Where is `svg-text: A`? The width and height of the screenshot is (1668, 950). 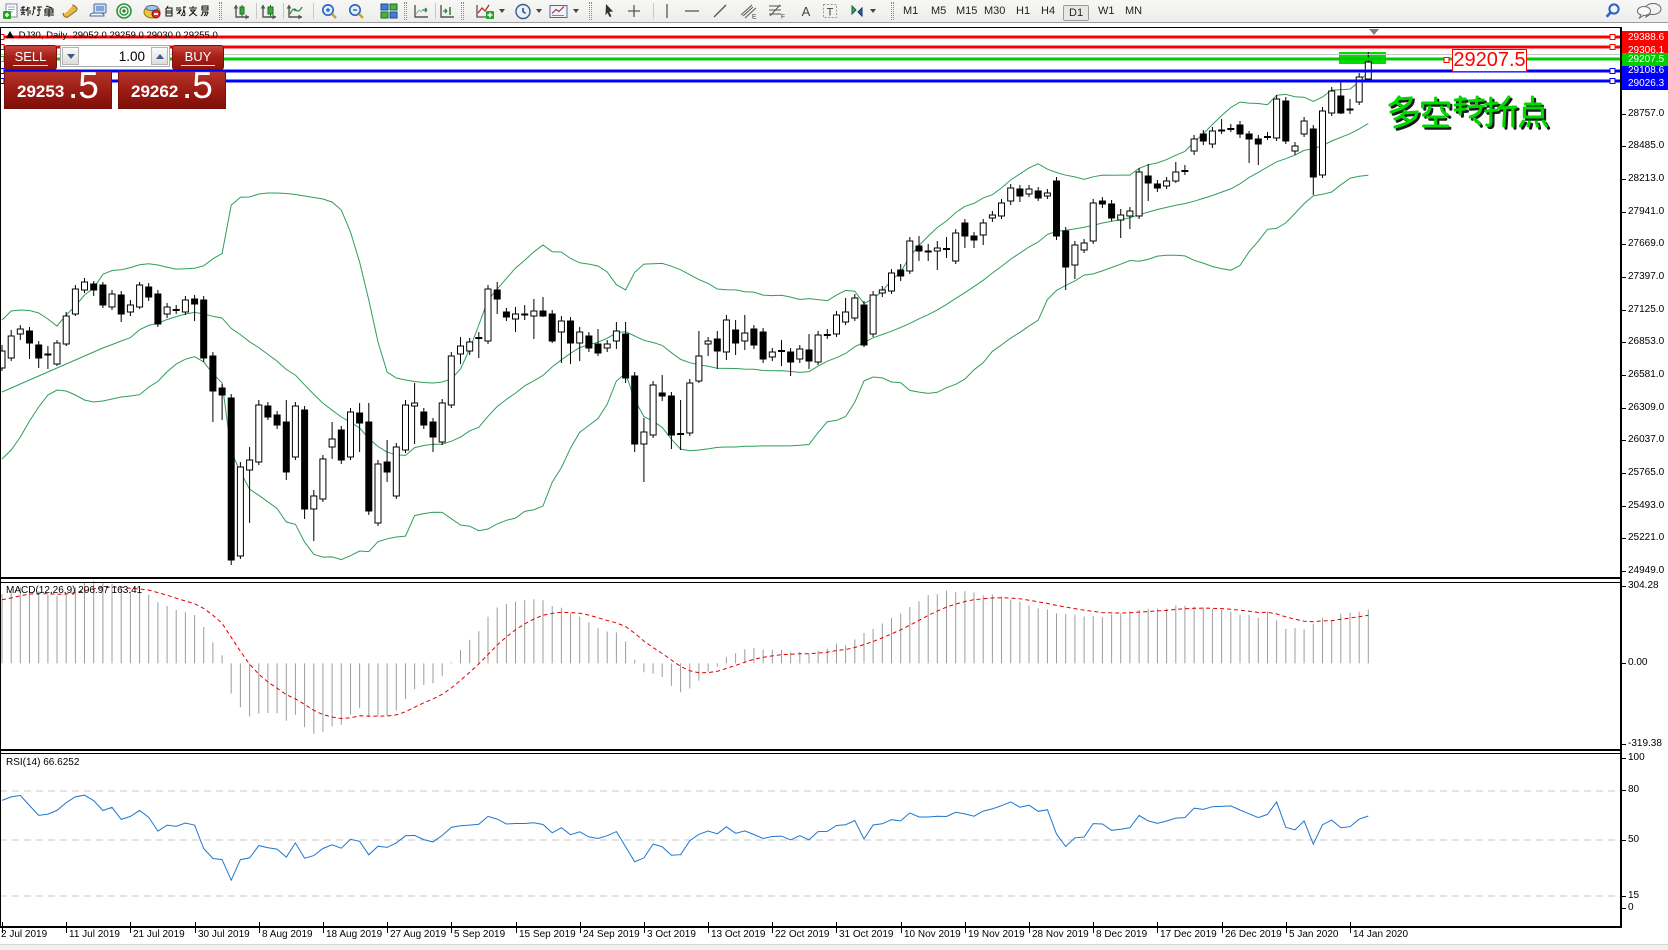
svg-text: A is located at coordinates (806, 11).